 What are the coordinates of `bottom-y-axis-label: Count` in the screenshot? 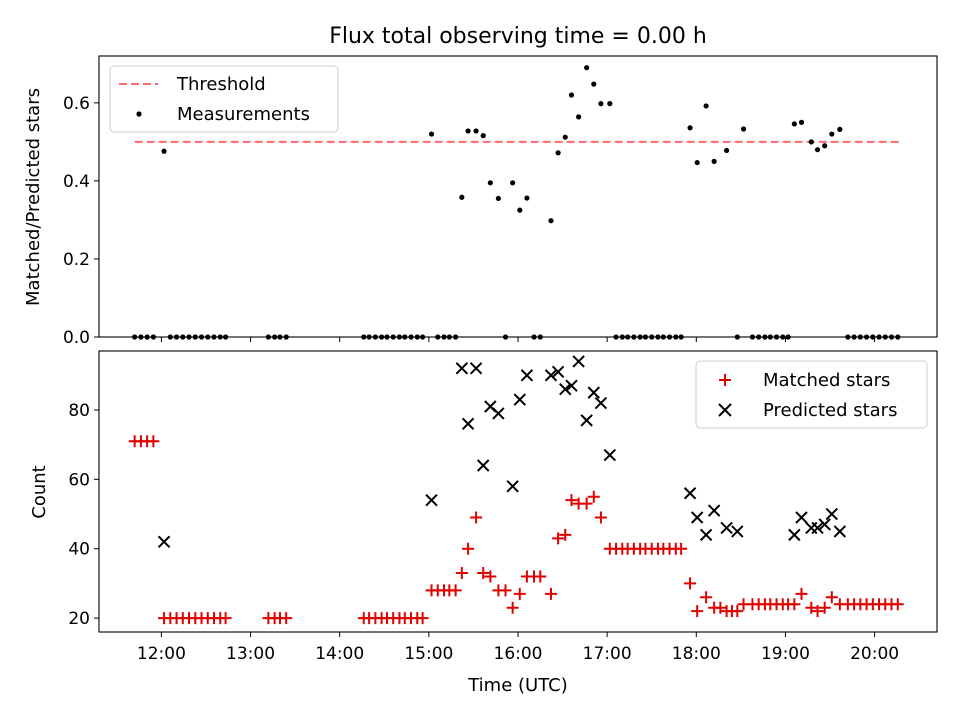 It's located at (39, 491).